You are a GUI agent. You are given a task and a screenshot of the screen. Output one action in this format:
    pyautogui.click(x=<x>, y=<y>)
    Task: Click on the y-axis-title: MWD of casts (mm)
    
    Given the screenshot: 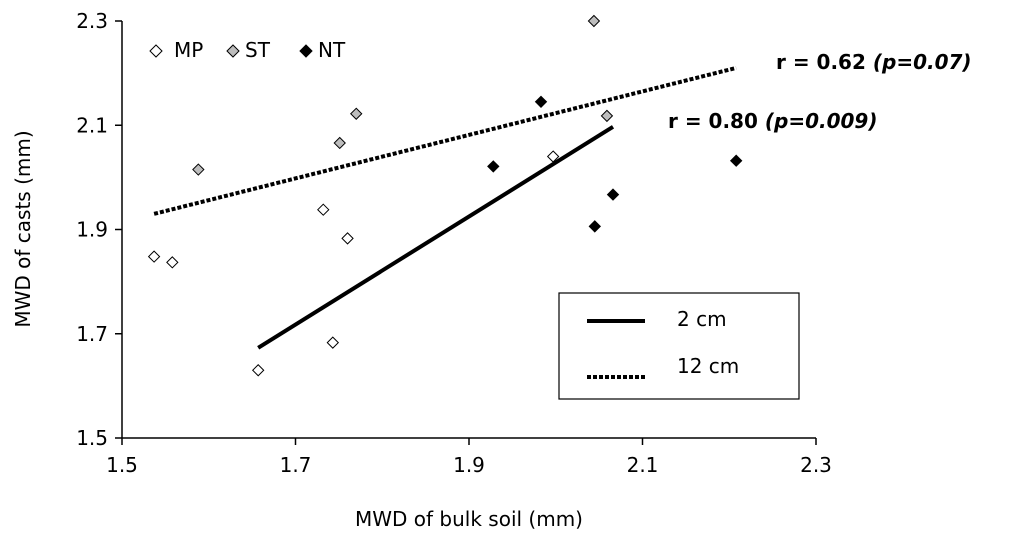 What is the action you would take?
    pyautogui.click(x=23, y=228)
    